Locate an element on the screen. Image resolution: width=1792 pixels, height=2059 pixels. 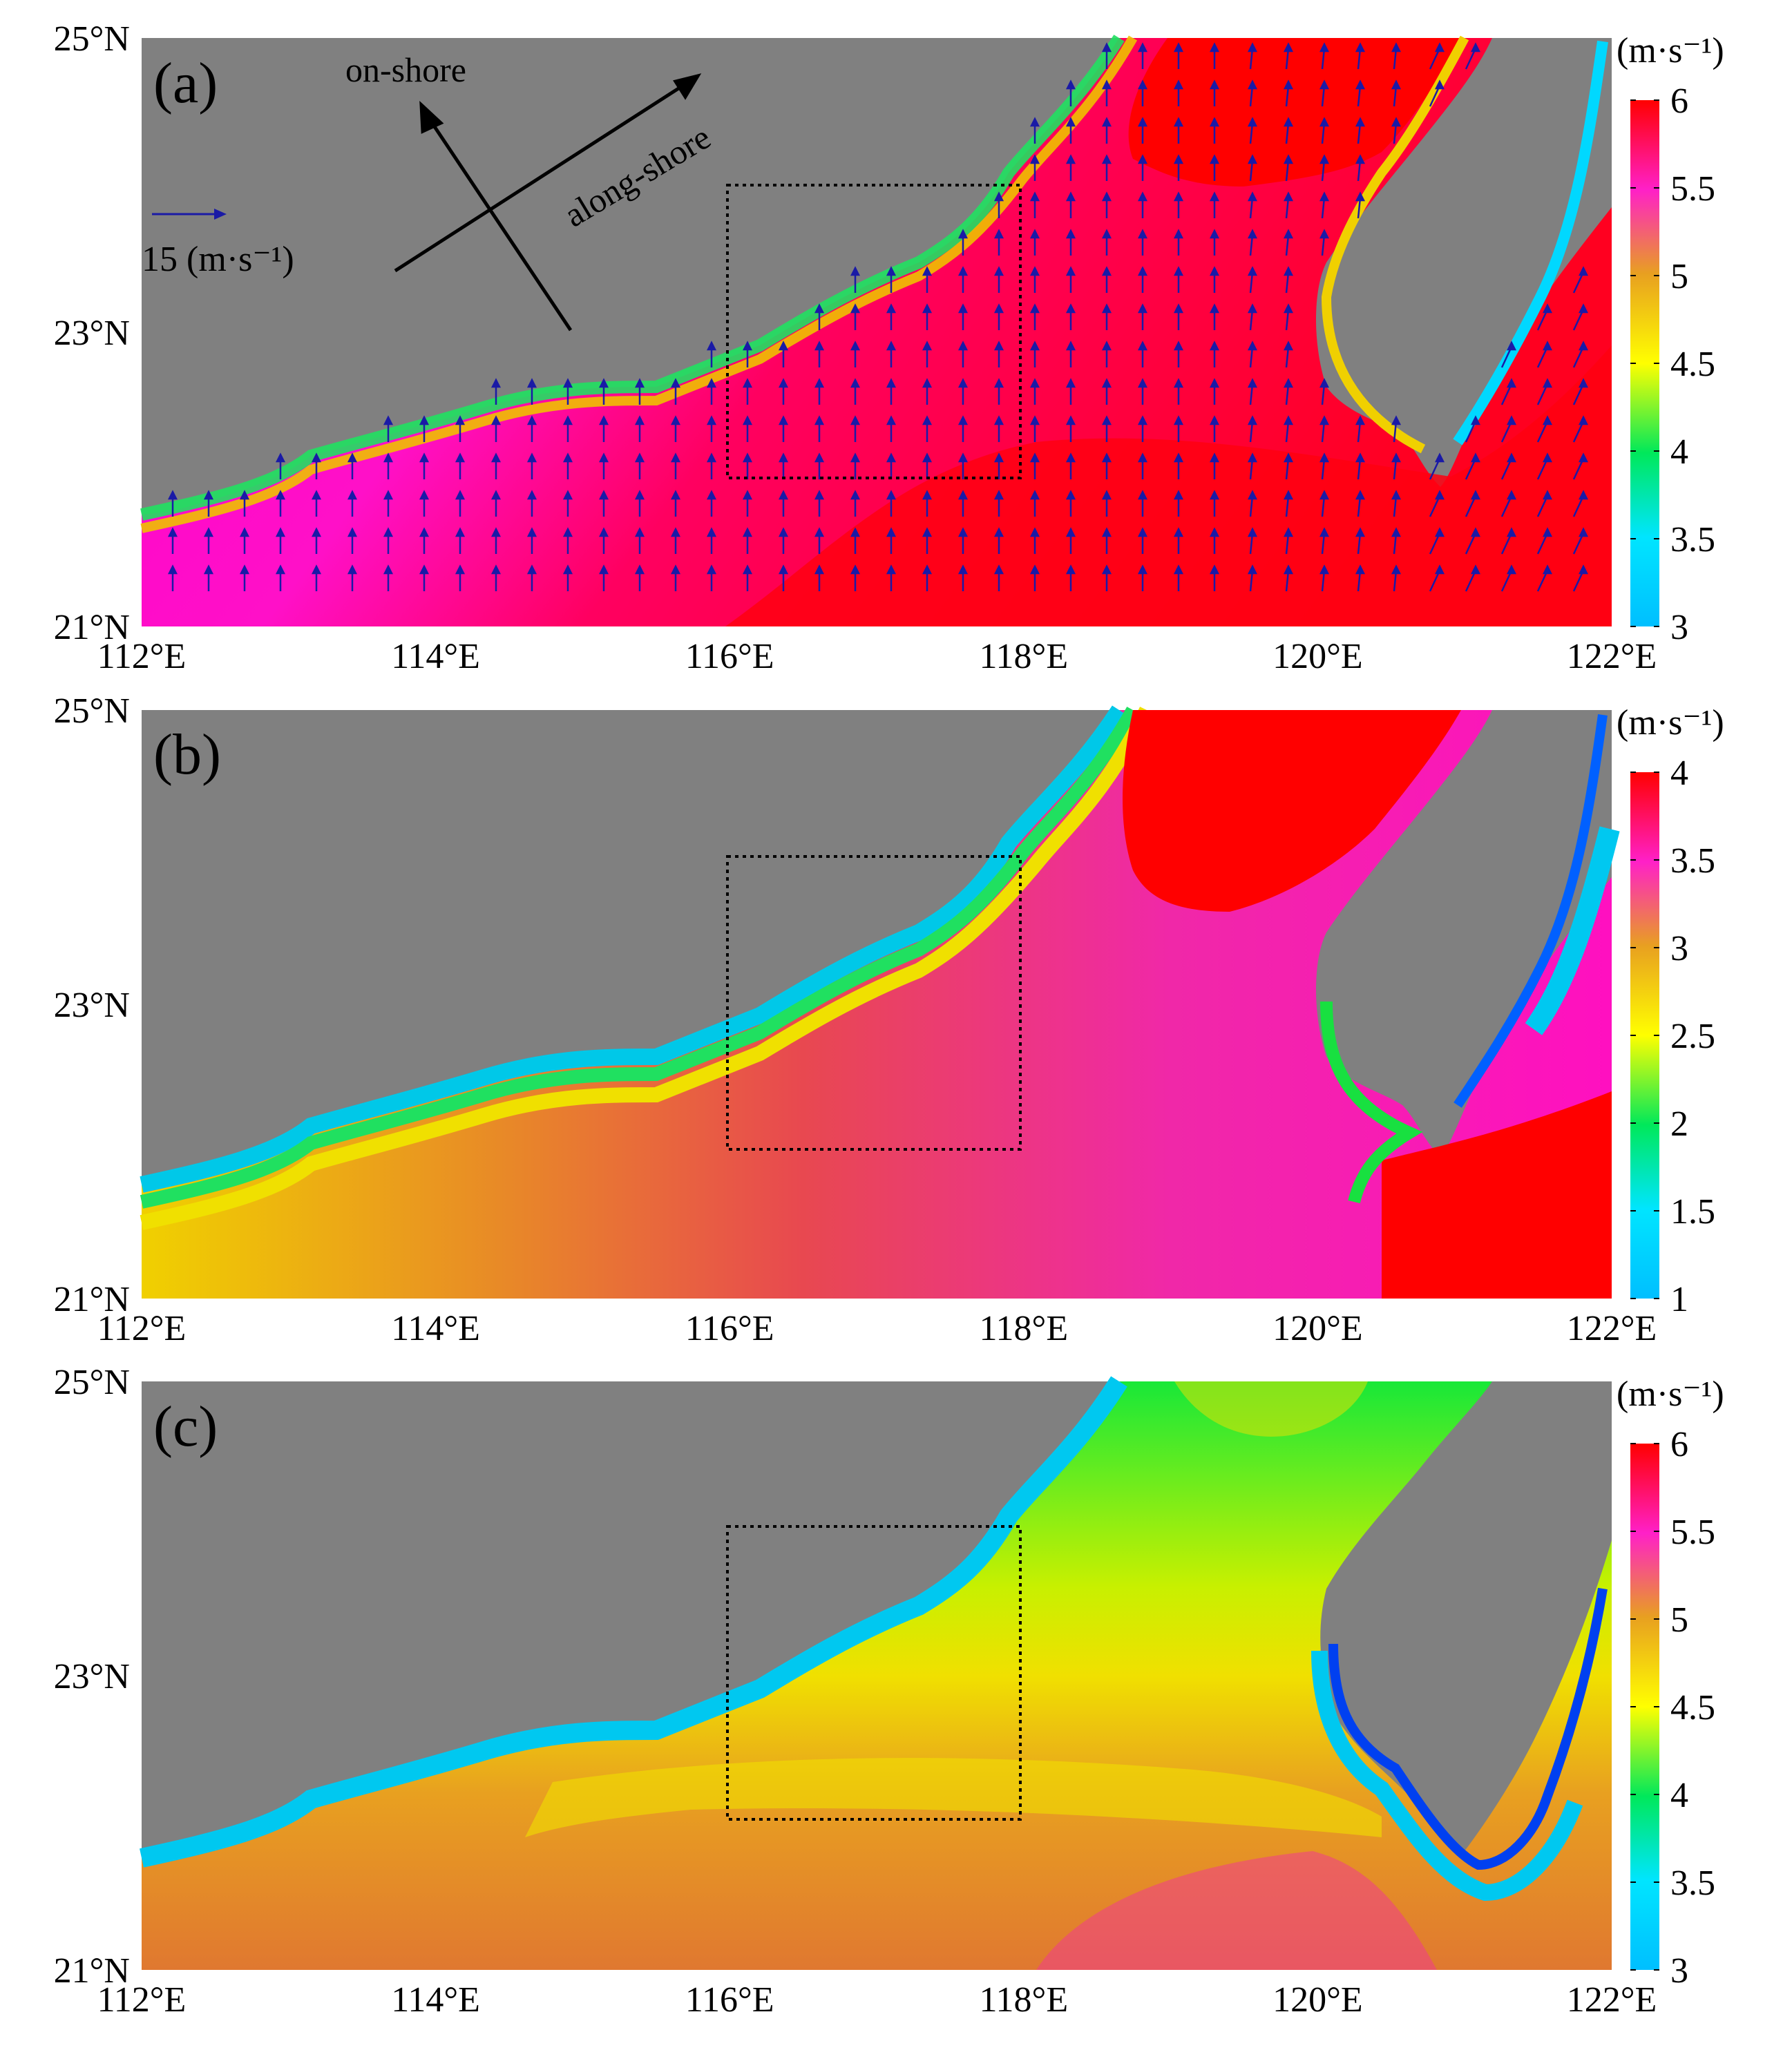
x-tick-label: 116°E is located at coordinates (729, 1328).